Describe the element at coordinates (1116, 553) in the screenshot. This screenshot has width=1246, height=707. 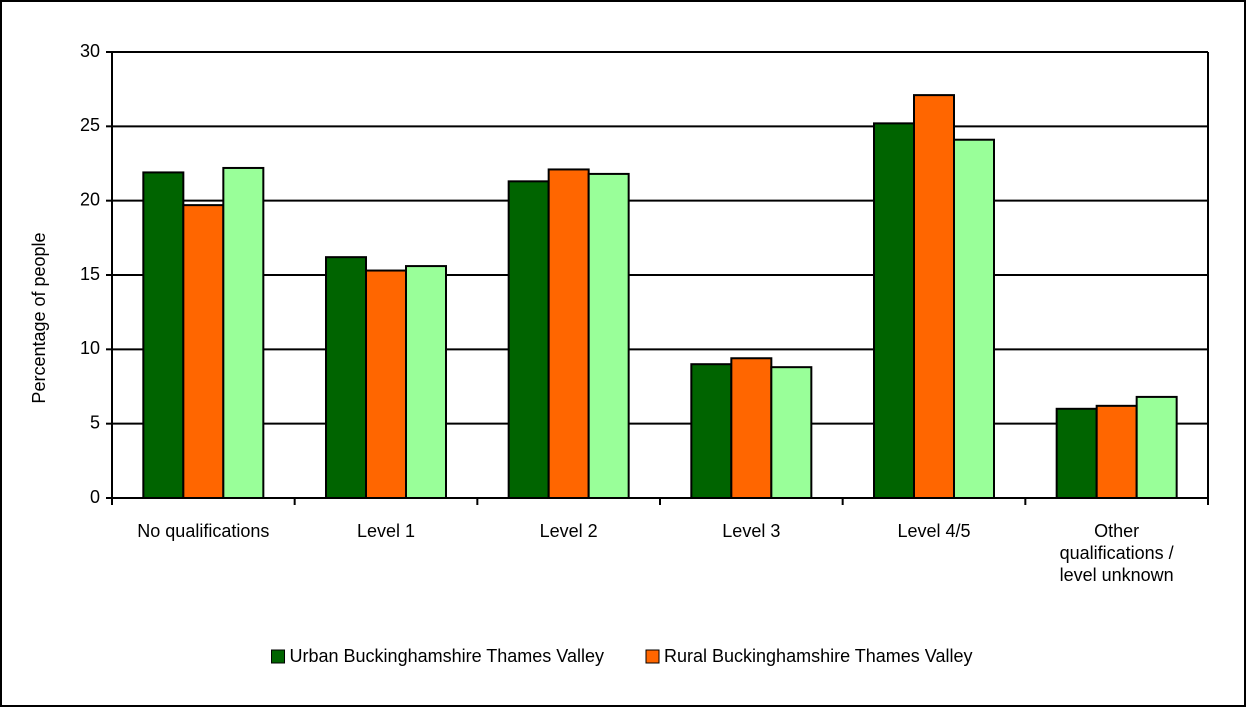
I see `x-tick-label: Other qualifications / level unknown` at that location.